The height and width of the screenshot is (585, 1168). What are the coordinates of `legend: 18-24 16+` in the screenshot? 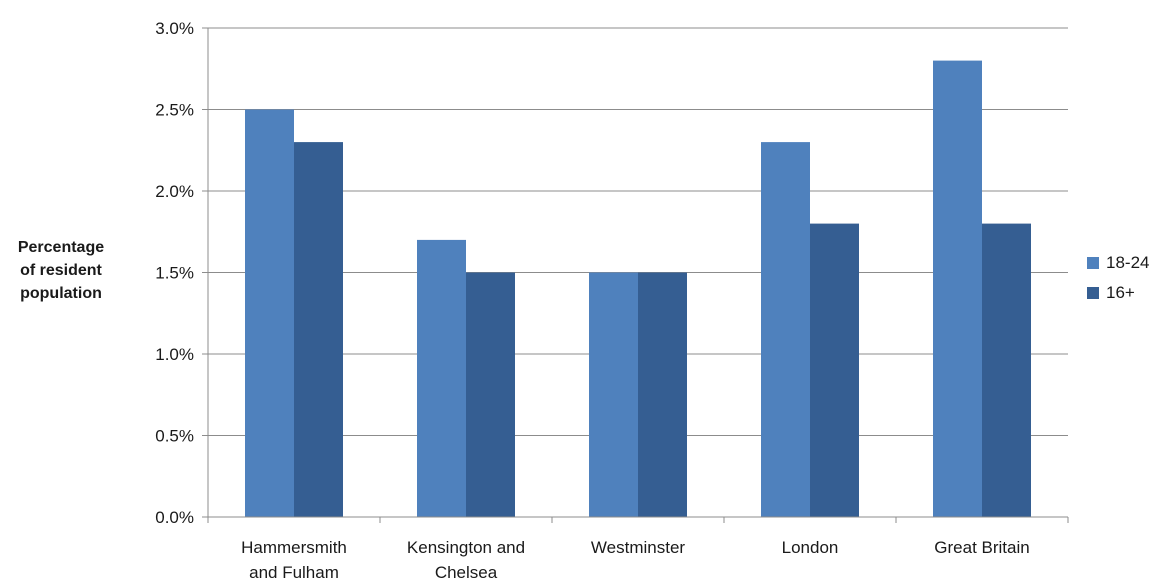 It's located at (1118, 278).